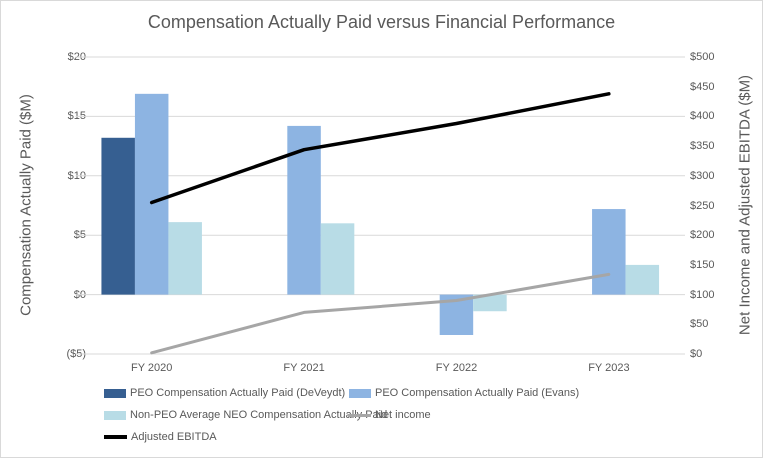  Describe the element at coordinates (702, 146) in the screenshot. I see `right-axis-tick: $350` at that location.